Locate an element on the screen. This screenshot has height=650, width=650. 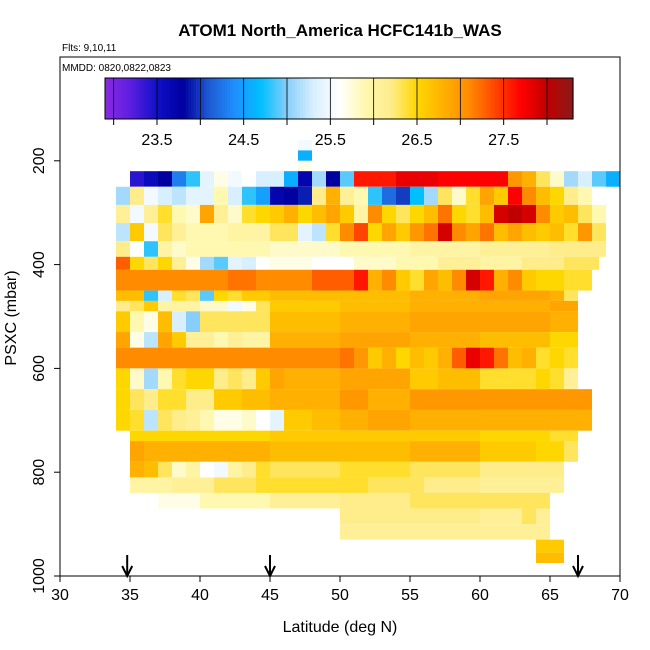
y-axis-label: PSXC (mbar) is located at coordinates (11, 317).